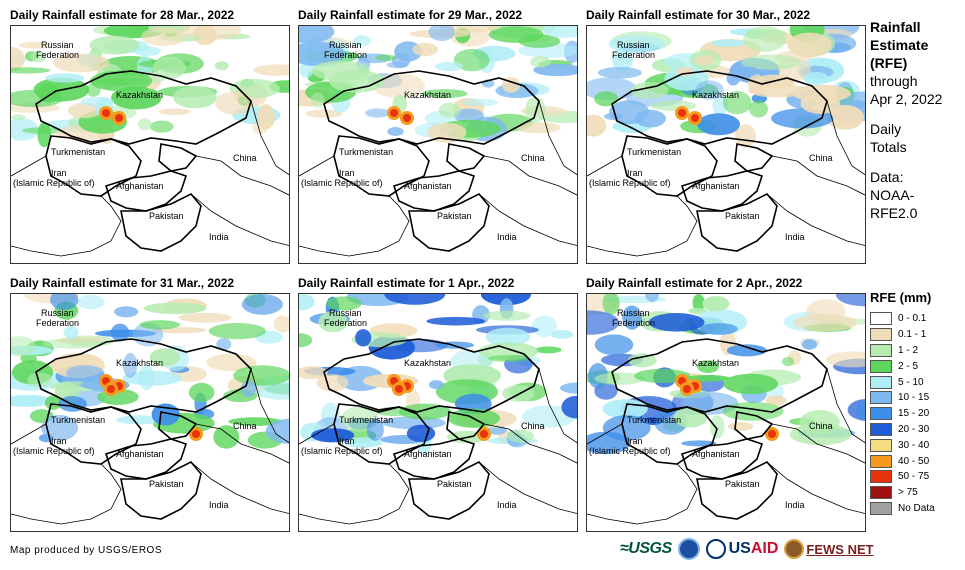 The width and height of the screenshot is (965, 570). Describe the element at coordinates (892, 195) in the screenshot. I see `info-text: NOAA-` at that location.